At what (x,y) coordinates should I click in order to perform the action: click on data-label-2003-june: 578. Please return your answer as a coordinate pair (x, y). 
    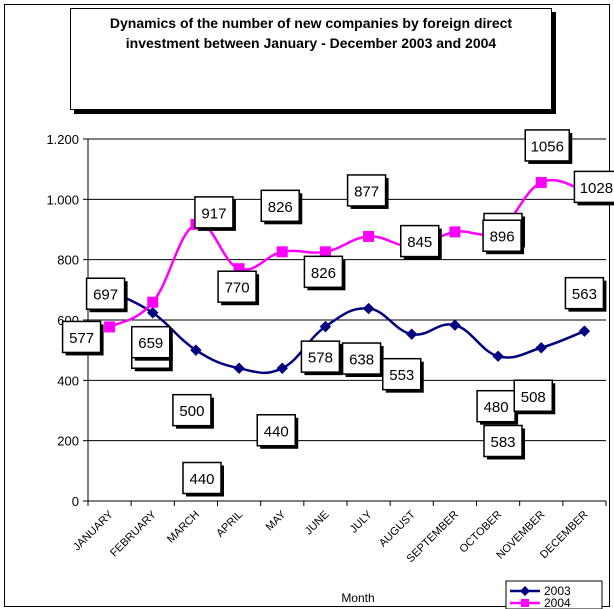
    Looking at the image, I should click on (321, 358).